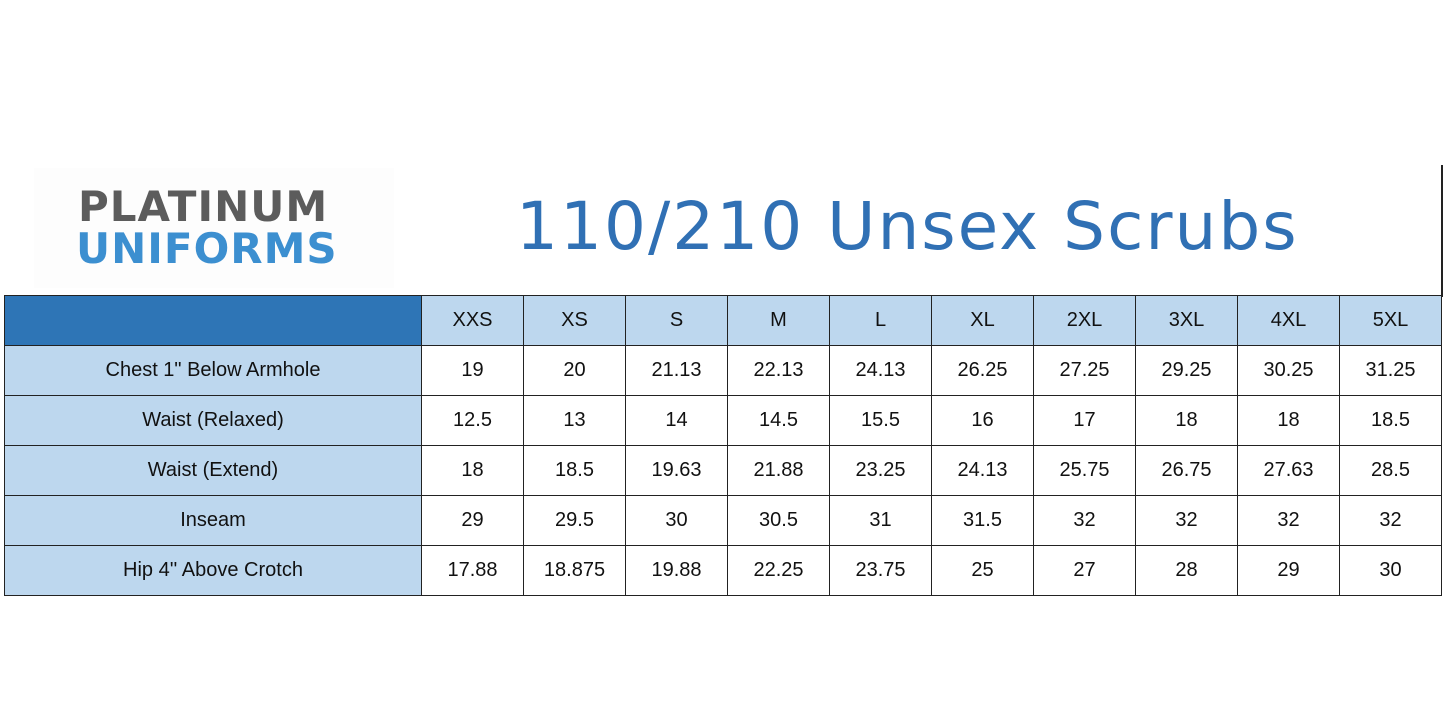  Describe the element at coordinates (213, 520) in the screenshot. I see `row-label: Inseam` at that location.